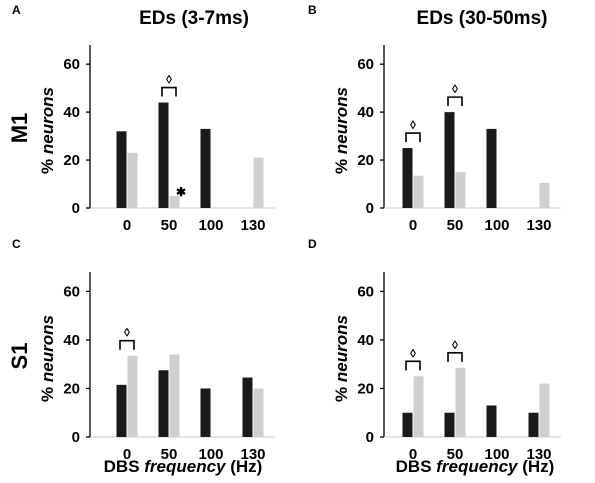 The width and height of the screenshot is (595, 483). I want to click on col-title-right: EDs (30-50ms), so click(482, 18).